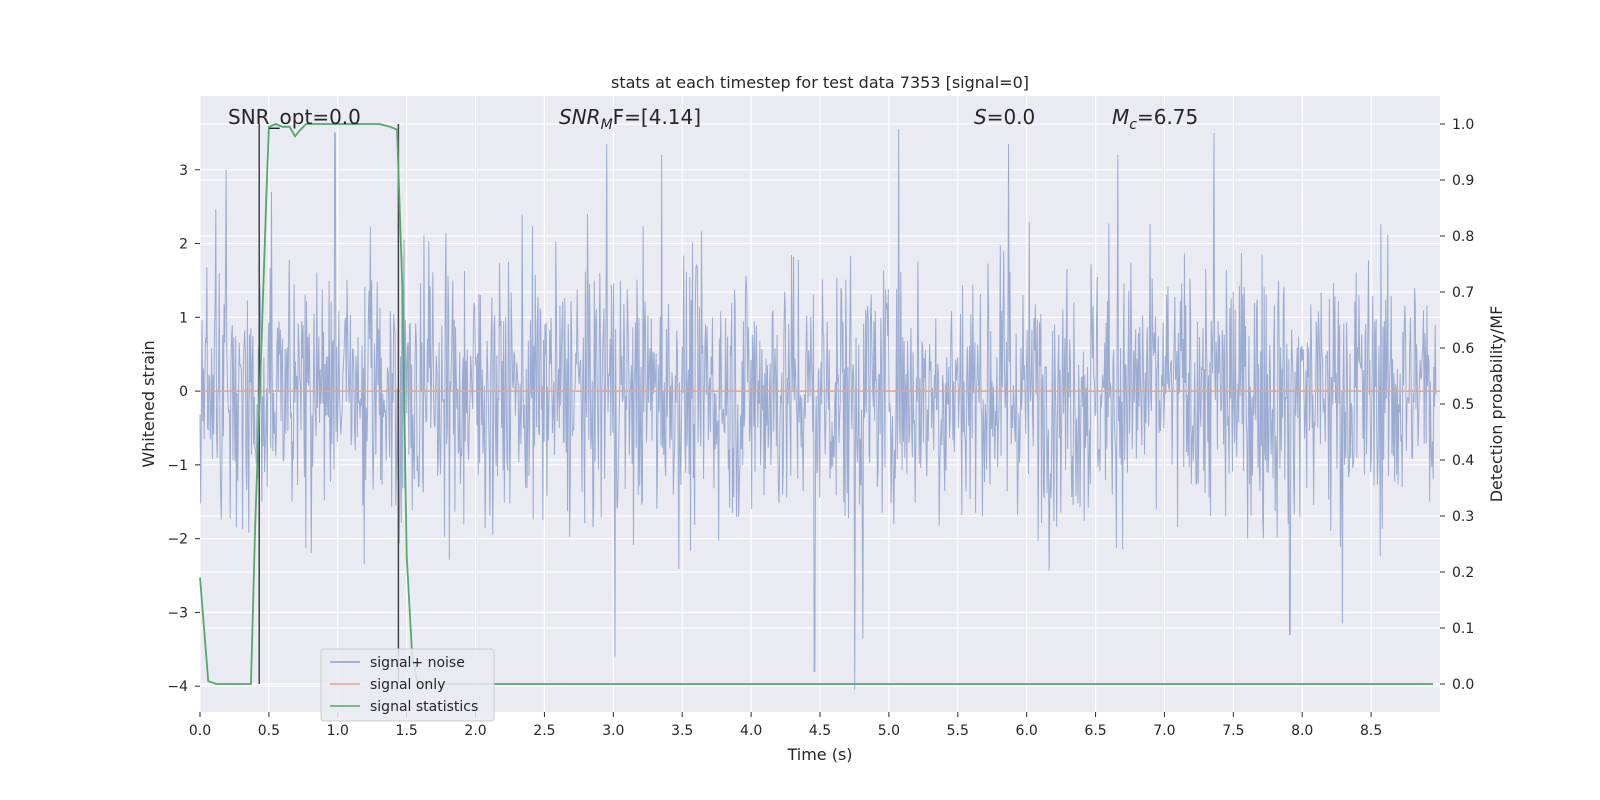 The height and width of the screenshot is (800, 1600). Describe the element at coordinates (183, 171) in the screenshot. I see `y-tick-label-0: 3` at that location.